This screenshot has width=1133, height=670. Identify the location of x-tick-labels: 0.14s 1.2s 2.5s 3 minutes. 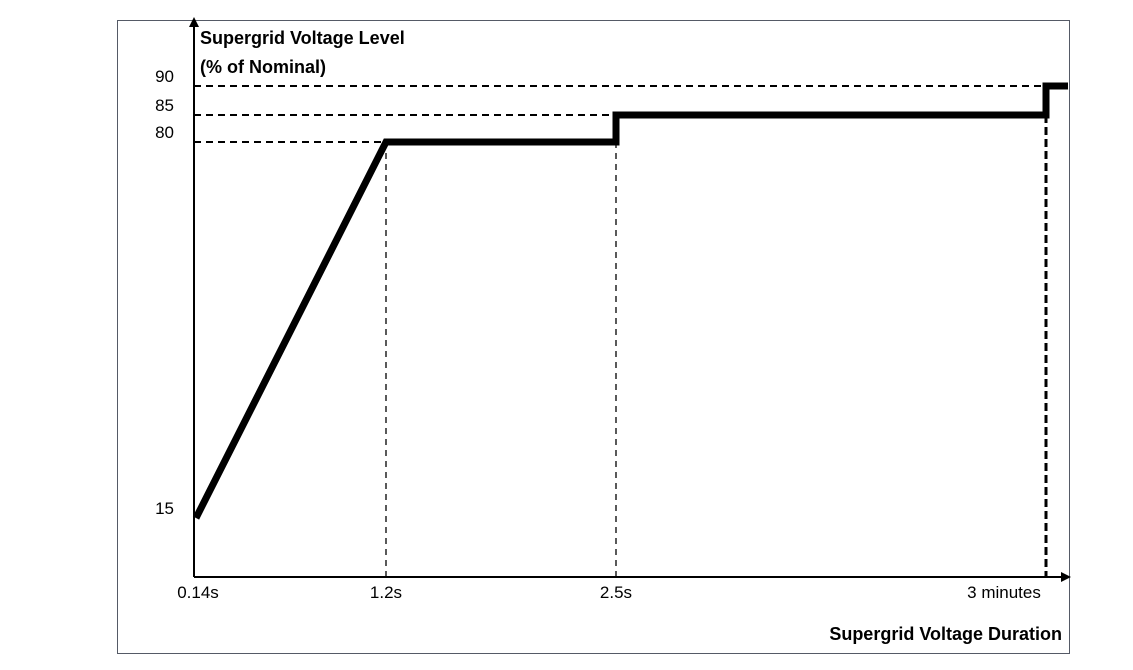
(609, 592).